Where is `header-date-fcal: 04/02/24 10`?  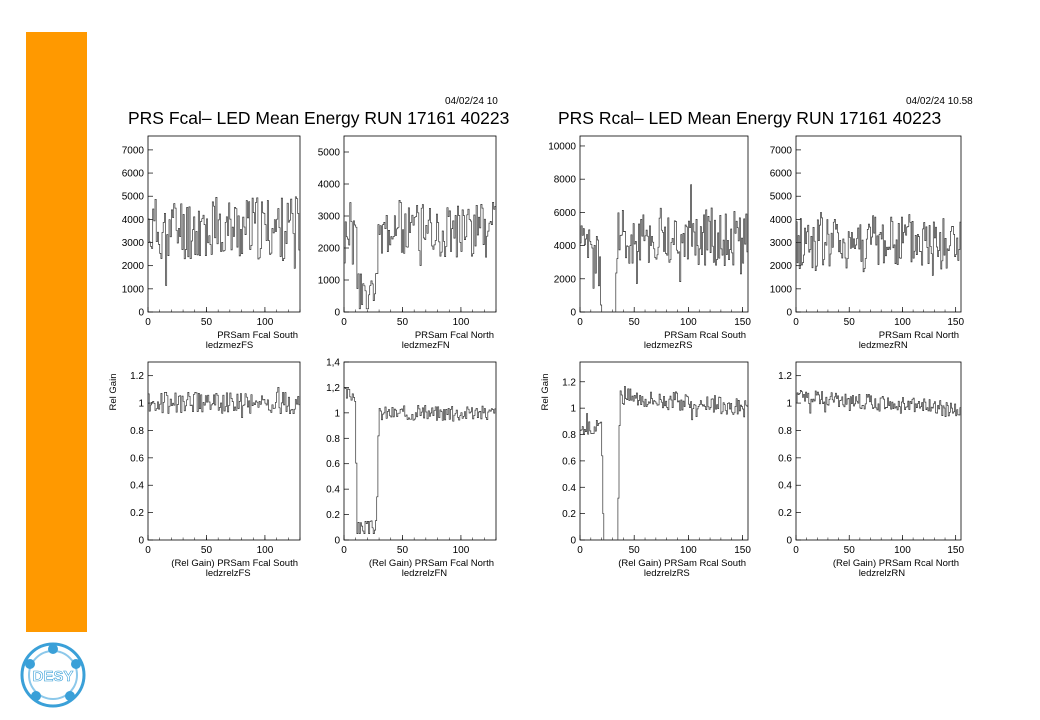 header-date-fcal: 04/02/24 10 is located at coordinates (471, 101).